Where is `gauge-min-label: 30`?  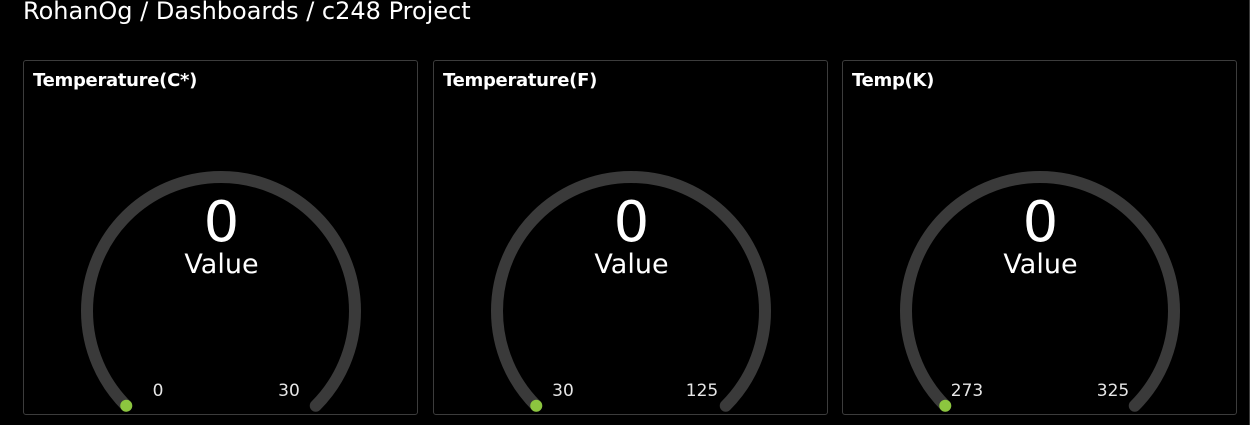 gauge-min-label: 30 is located at coordinates (563, 391).